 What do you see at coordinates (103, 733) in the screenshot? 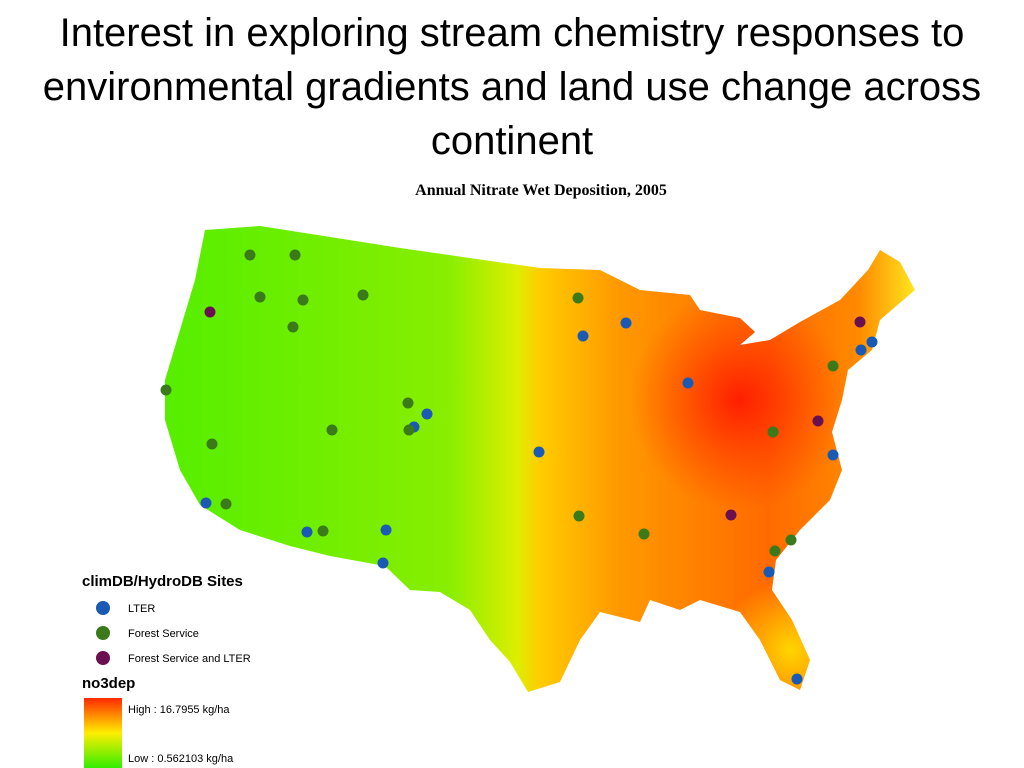
I see `color-ramp` at bounding box center [103, 733].